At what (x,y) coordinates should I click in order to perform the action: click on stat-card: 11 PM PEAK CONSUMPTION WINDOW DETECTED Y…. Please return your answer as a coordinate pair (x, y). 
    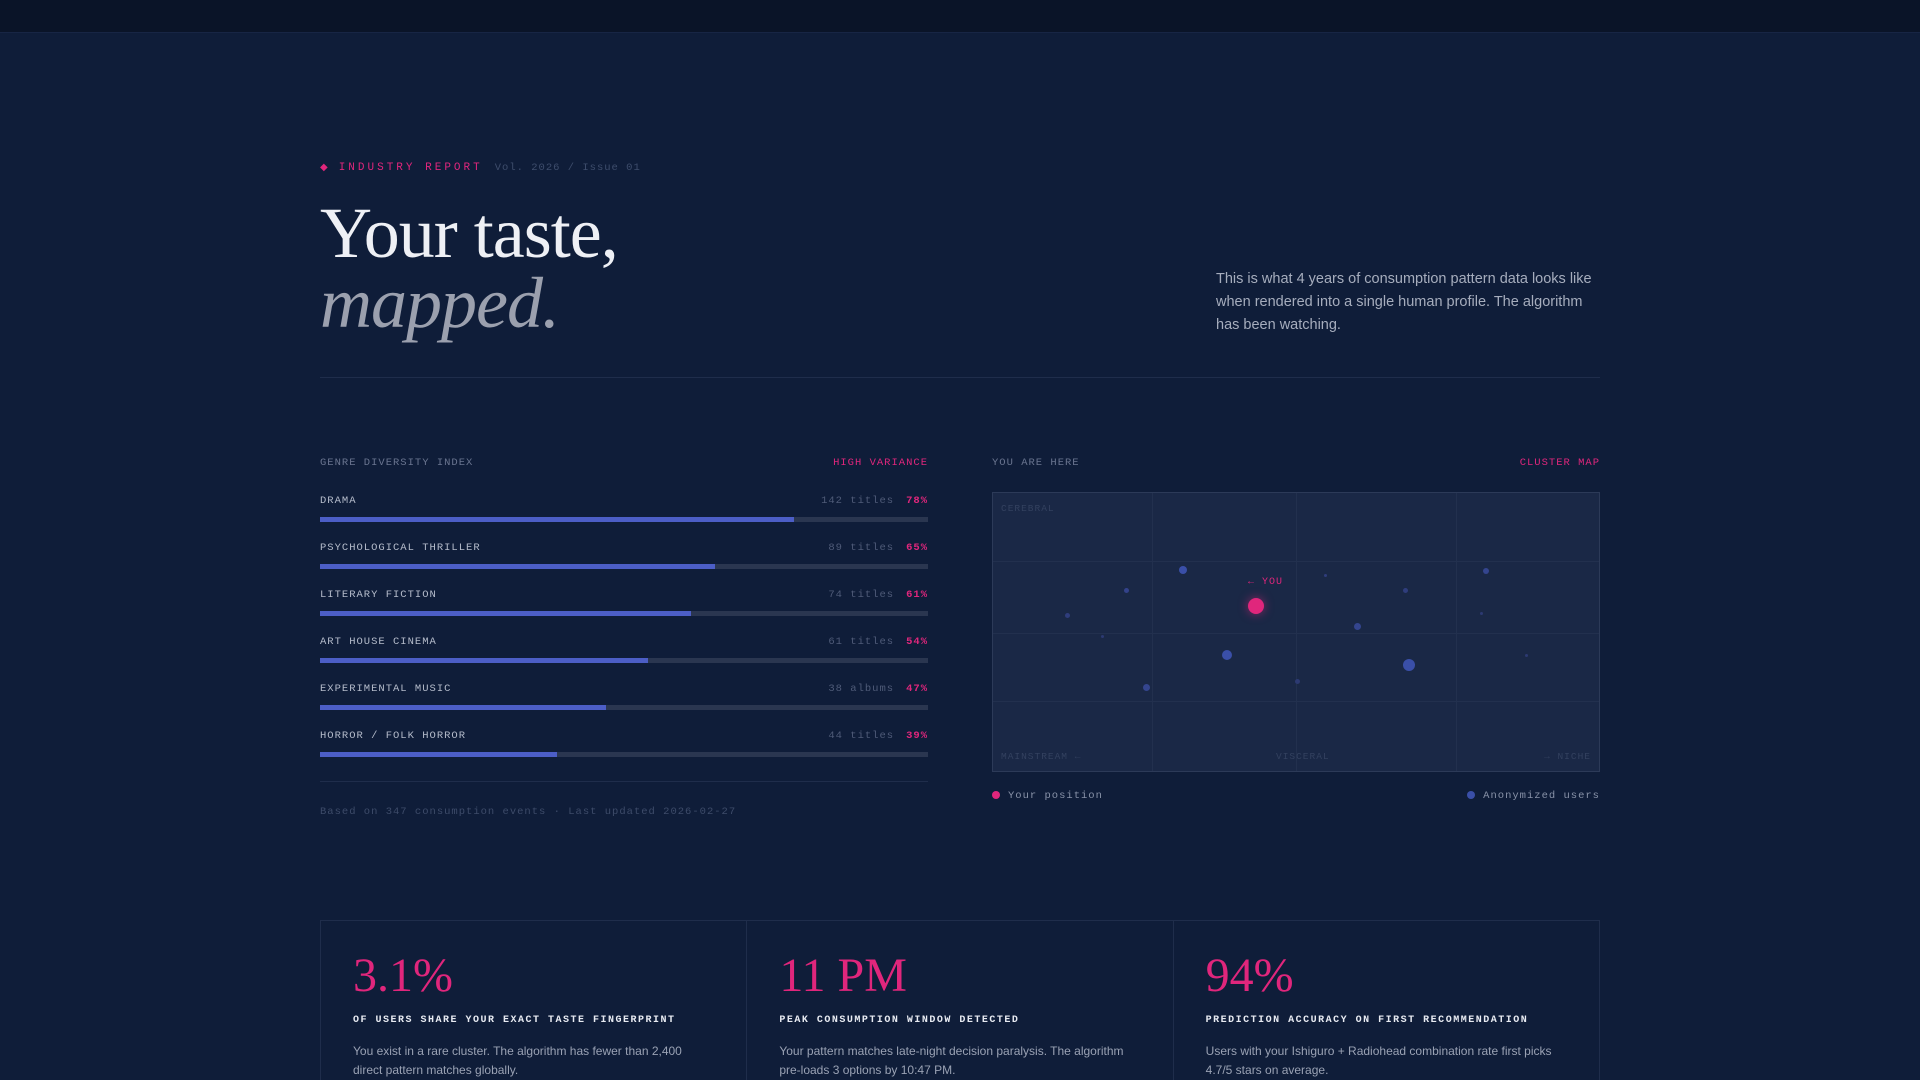
    Looking at the image, I should click on (960, 1000).